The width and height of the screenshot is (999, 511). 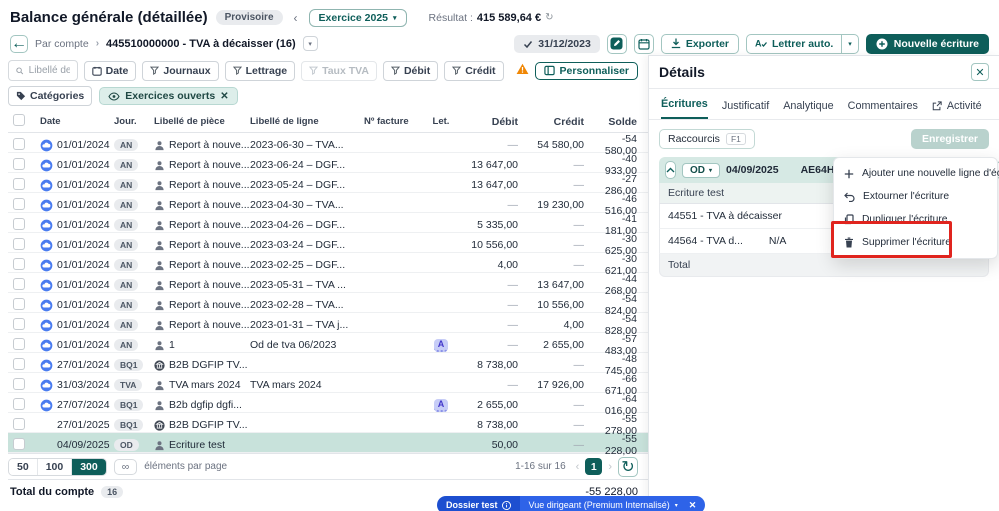 What do you see at coordinates (808, 106) in the screenshot?
I see `tab-analytique: Analytique` at bounding box center [808, 106].